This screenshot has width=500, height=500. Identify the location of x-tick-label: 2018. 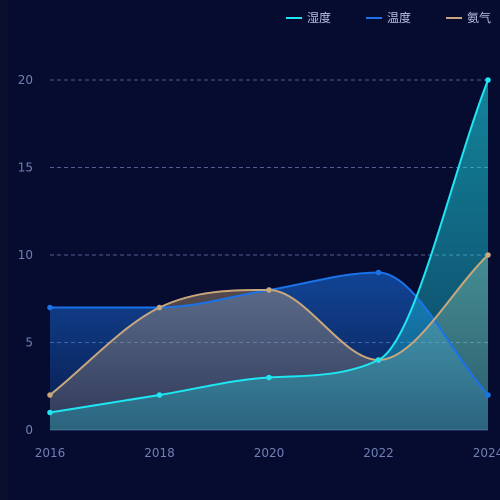
(159, 453).